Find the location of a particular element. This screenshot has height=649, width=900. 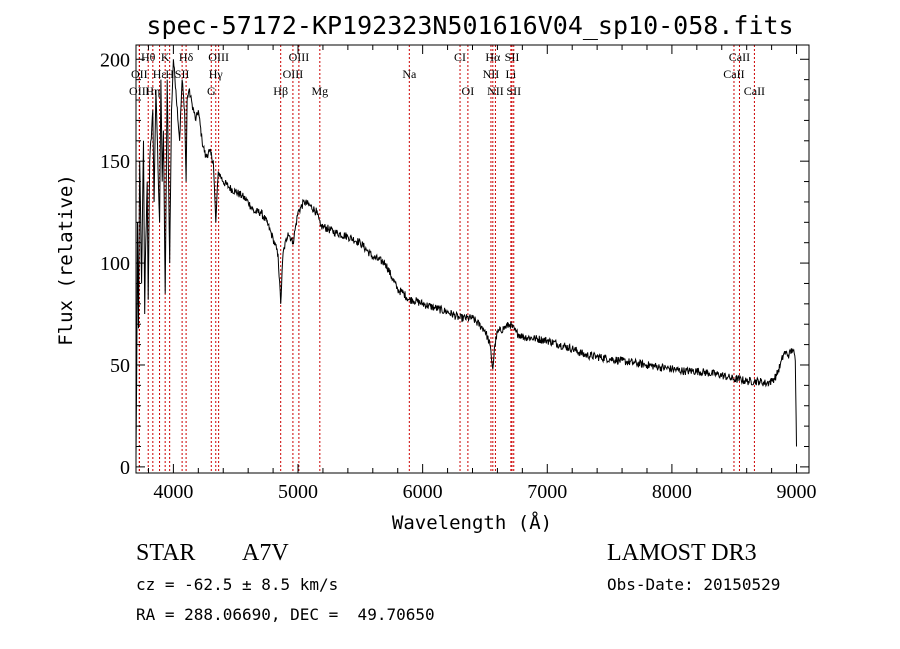

y-tick-label: 50 is located at coordinates (120, 366).